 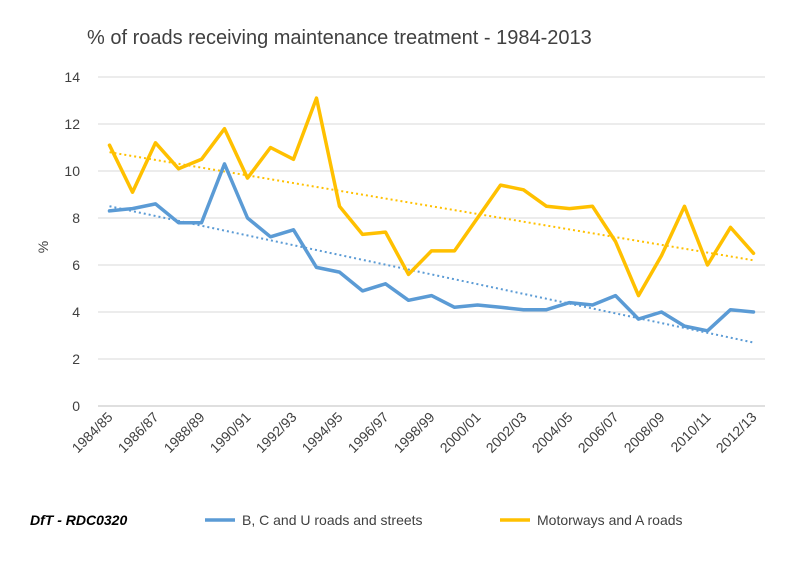 I want to click on y-axis-label: %, so click(x=43, y=247).